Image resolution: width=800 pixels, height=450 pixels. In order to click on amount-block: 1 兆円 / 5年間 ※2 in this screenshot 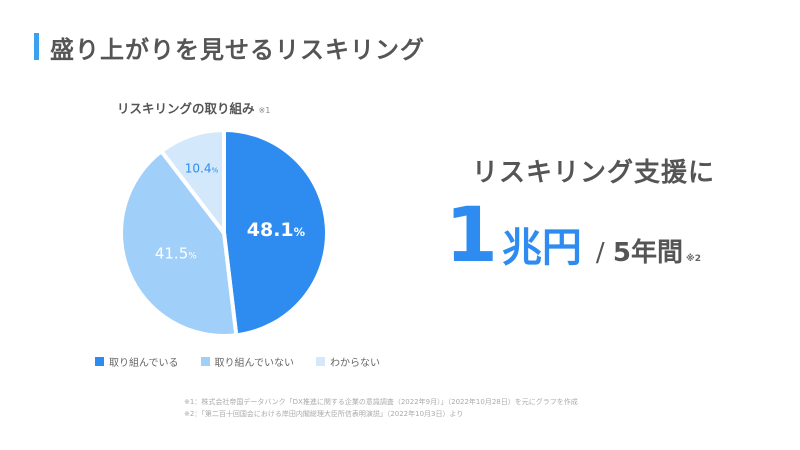, I will do `click(573, 235)`.